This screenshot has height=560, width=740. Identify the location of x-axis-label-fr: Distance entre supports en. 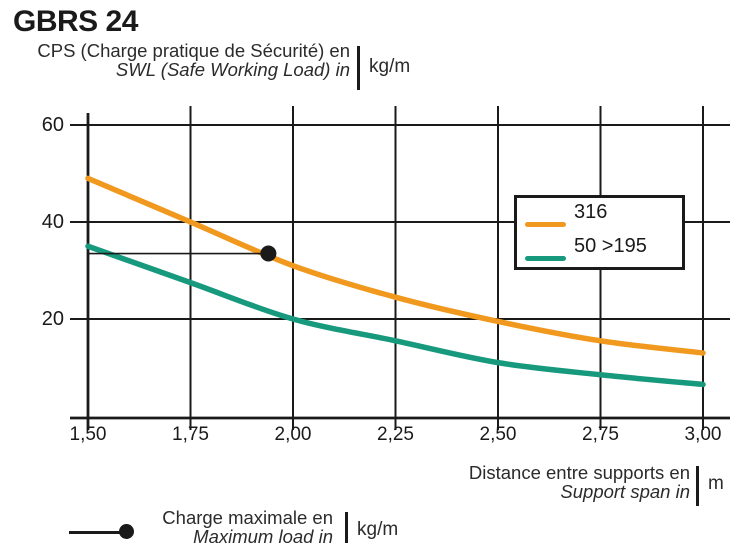
(579, 472).